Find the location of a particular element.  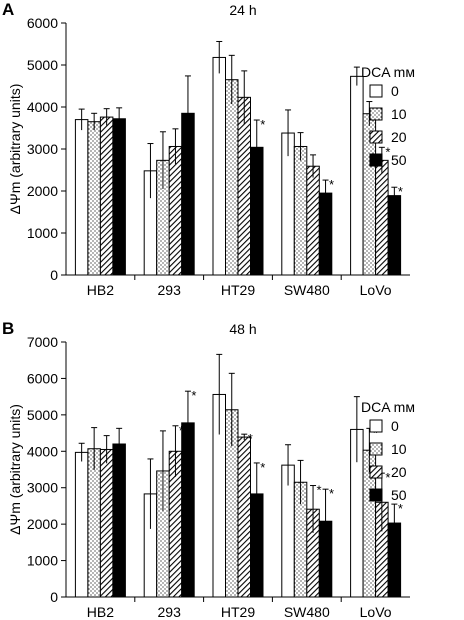

y-tick-label: 7000 is located at coordinates (42, 342).